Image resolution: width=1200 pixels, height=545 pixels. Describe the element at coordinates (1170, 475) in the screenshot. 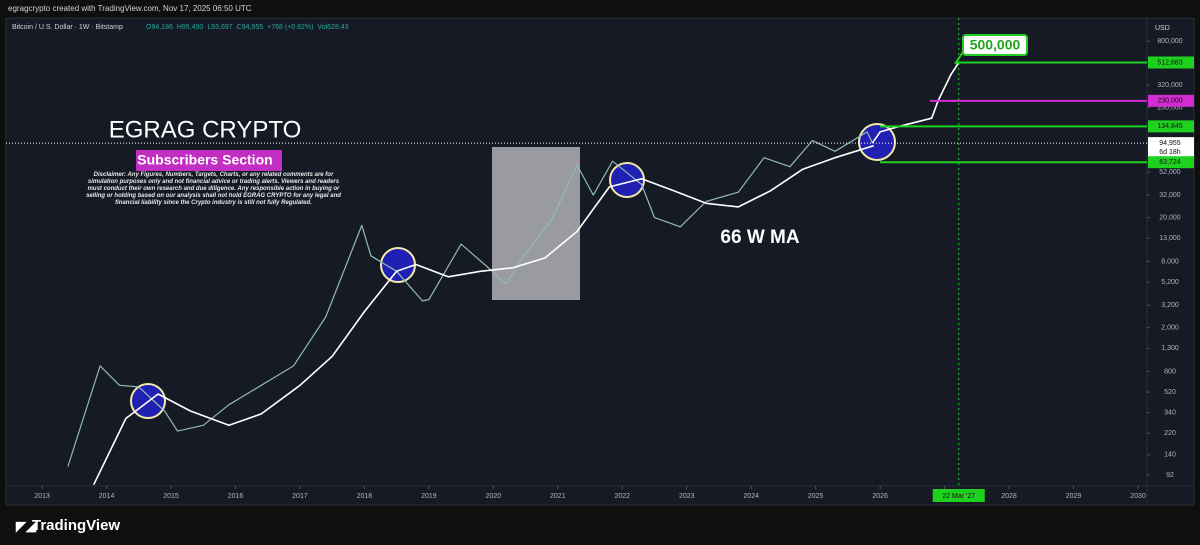

I see `y-tick-label: 92` at that location.